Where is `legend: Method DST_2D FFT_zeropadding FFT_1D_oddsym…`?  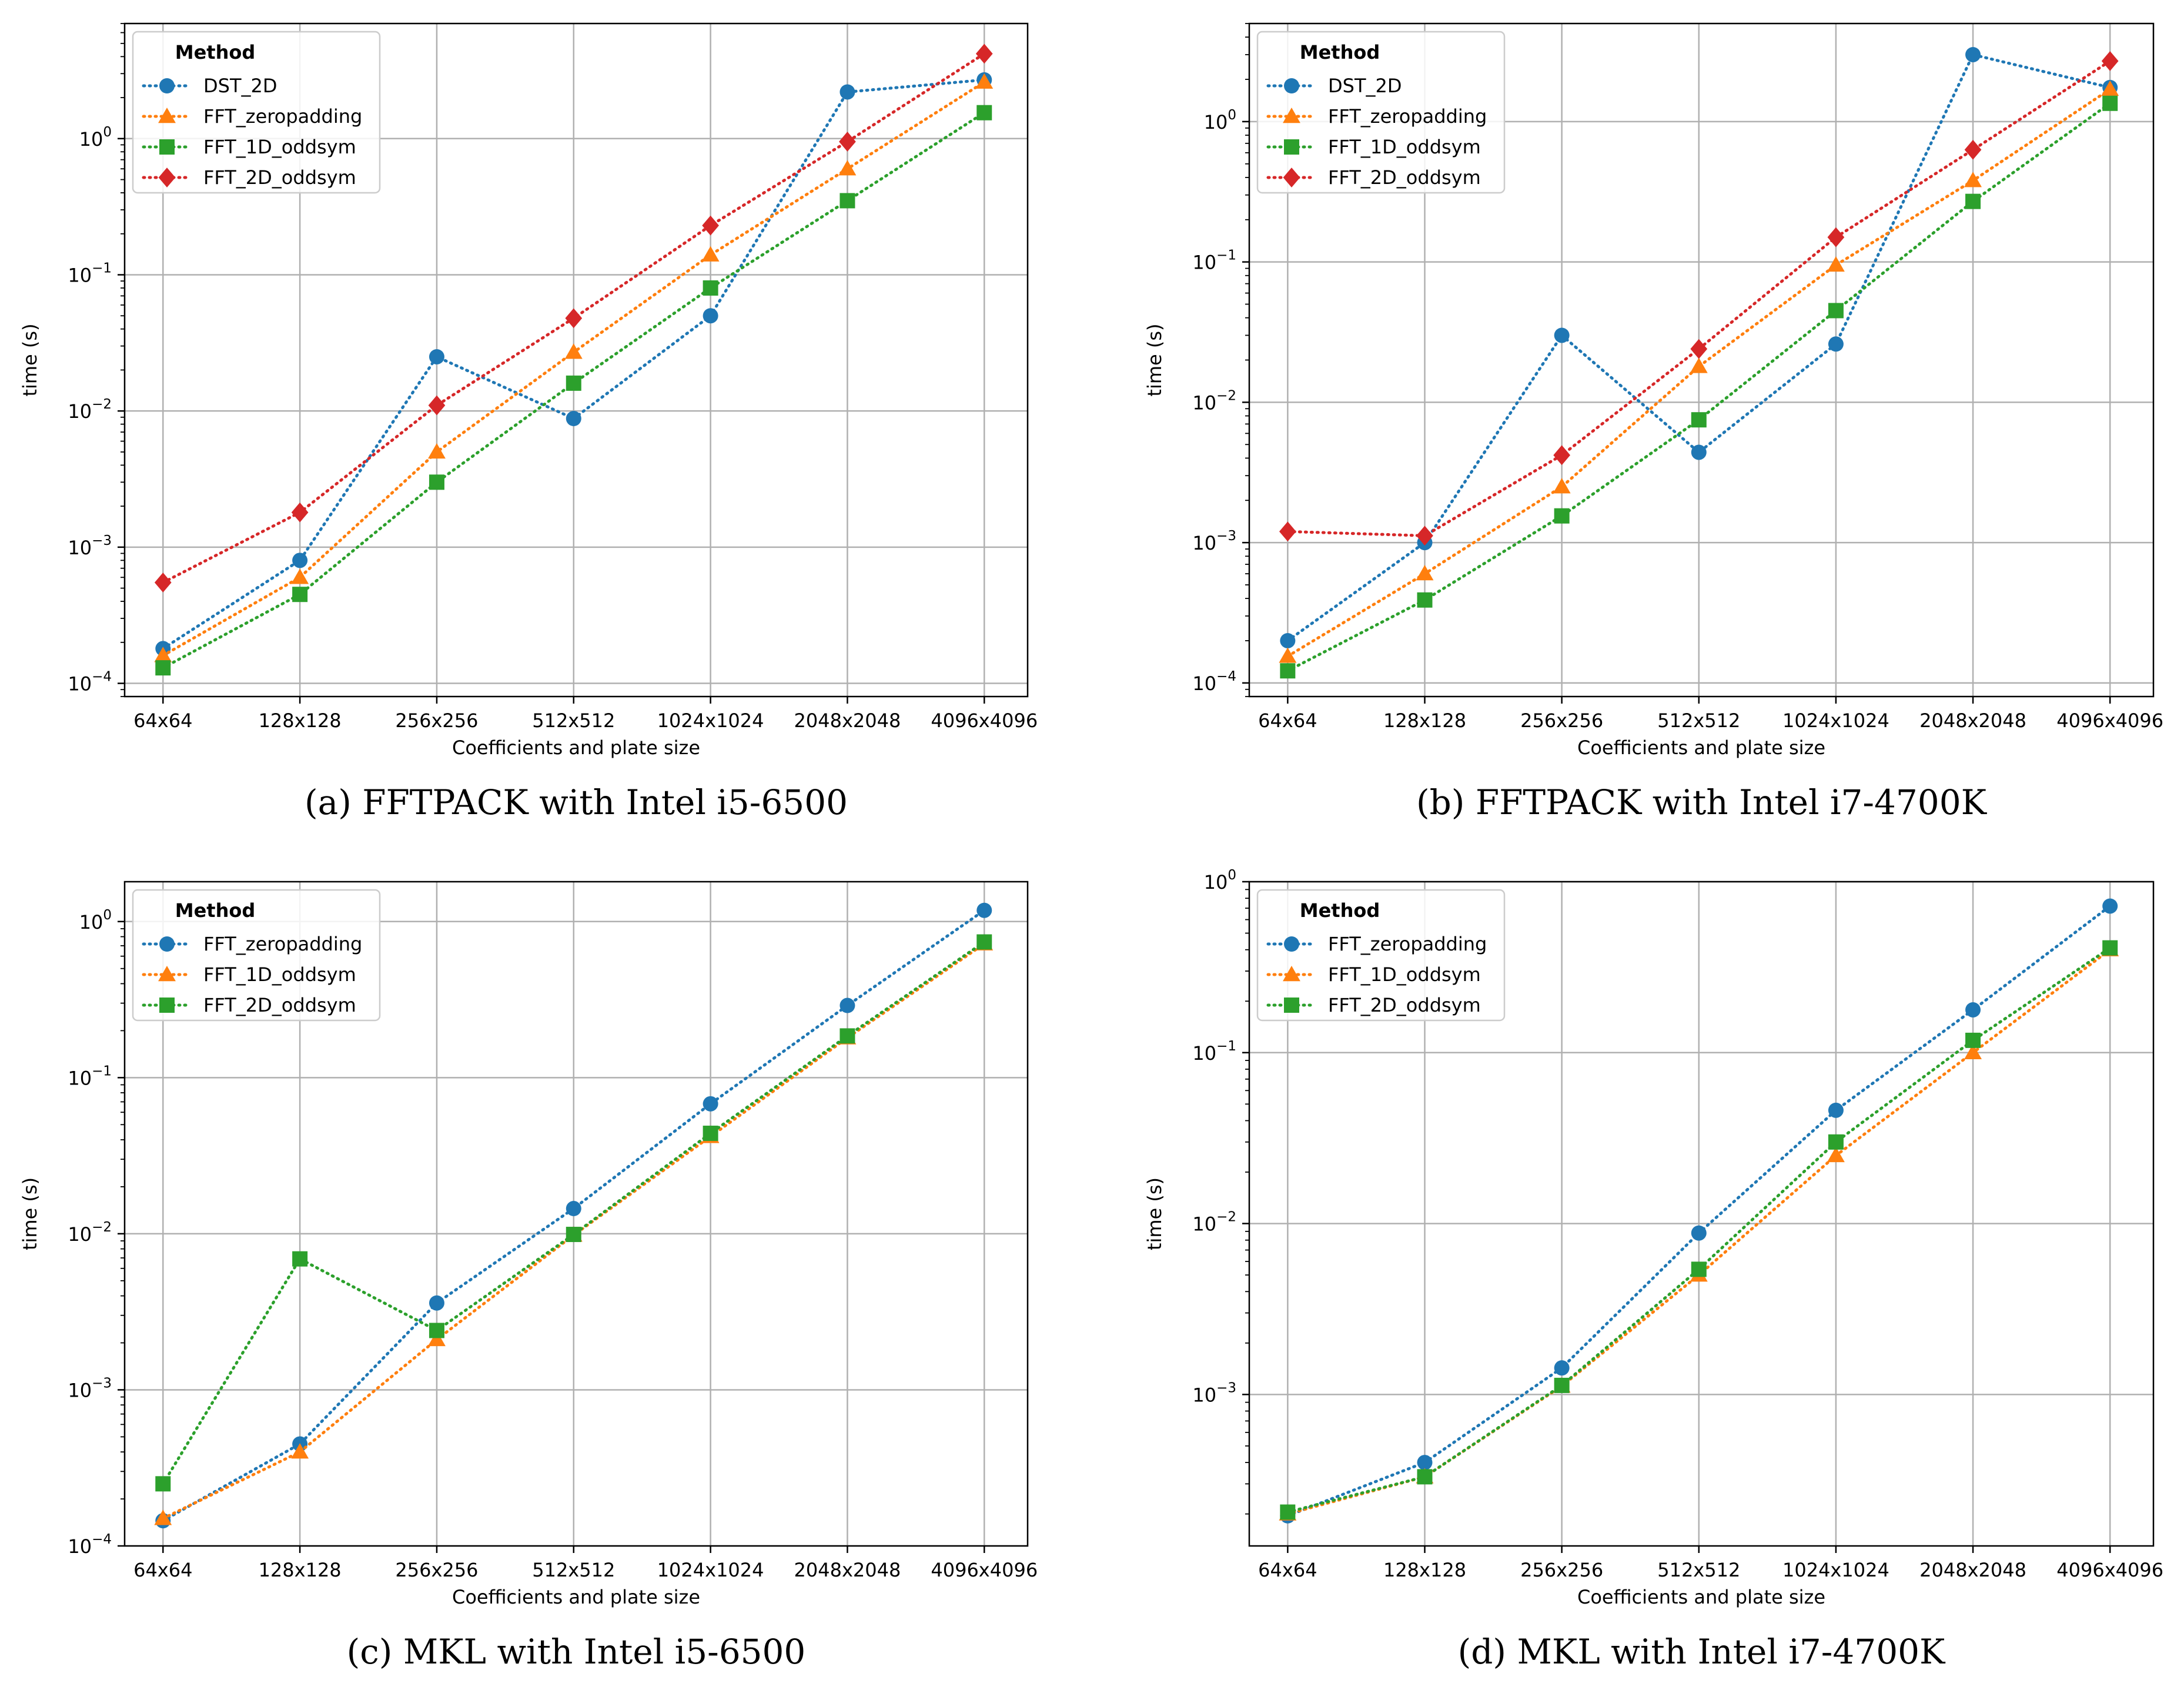
legend: Method DST_2D FFT_zeropadding FFT_1D_oddsym… is located at coordinates (256, 112).